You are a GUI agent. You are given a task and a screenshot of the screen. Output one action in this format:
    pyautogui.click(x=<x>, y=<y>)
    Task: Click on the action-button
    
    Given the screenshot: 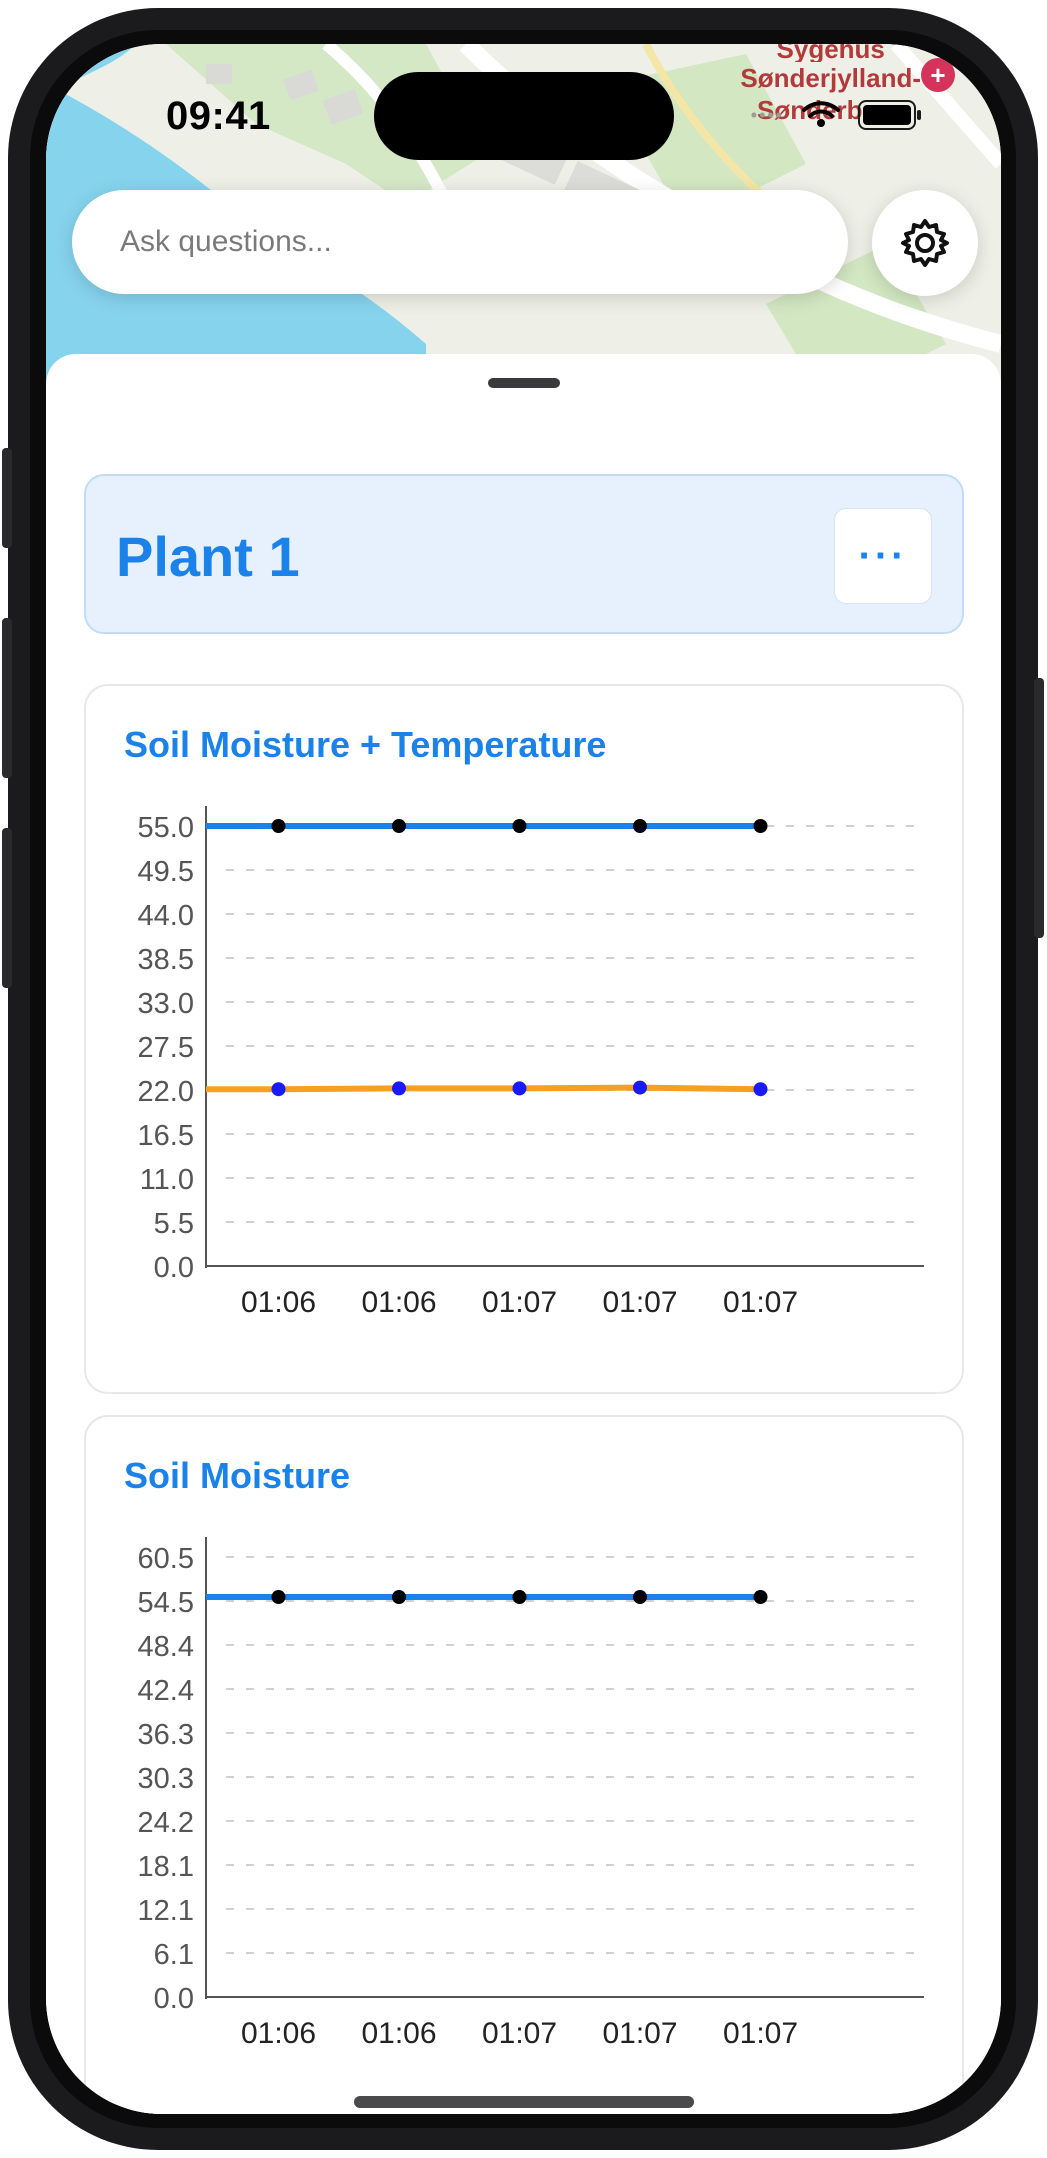 What is the action you would take?
    pyautogui.click(x=7, y=498)
    